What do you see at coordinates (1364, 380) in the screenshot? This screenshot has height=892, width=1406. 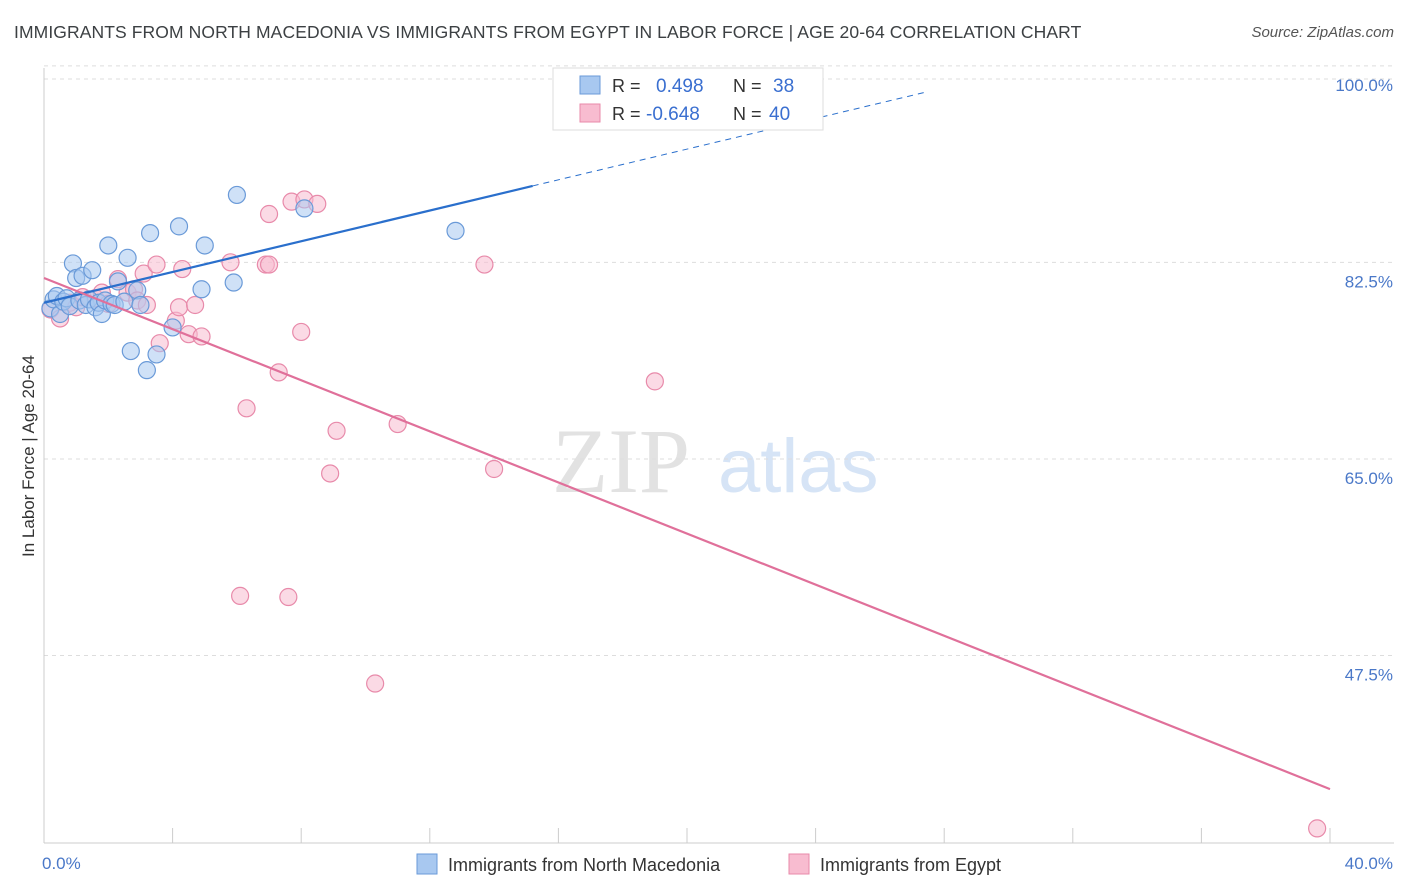 I see `y-tick-labels: 100.0% 82.5% 65.0% 47.5%` at bounding box center [1364, 380].